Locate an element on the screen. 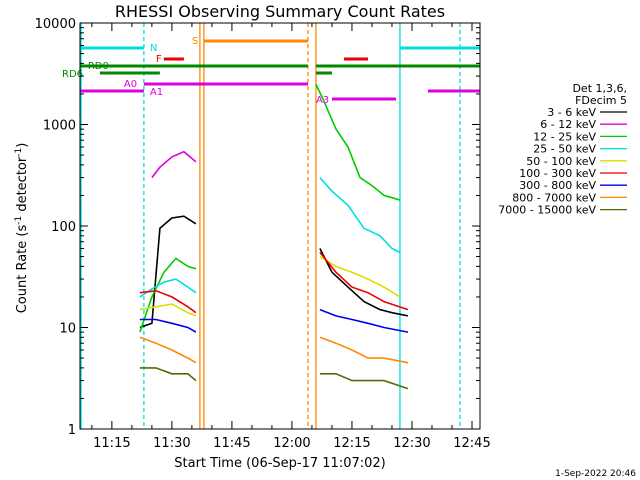 The width and height of the screenshot is (640, 480). x-axis-label: Start Time (06-Sep-17 11:07:02) is located at coordinates (279, 463).